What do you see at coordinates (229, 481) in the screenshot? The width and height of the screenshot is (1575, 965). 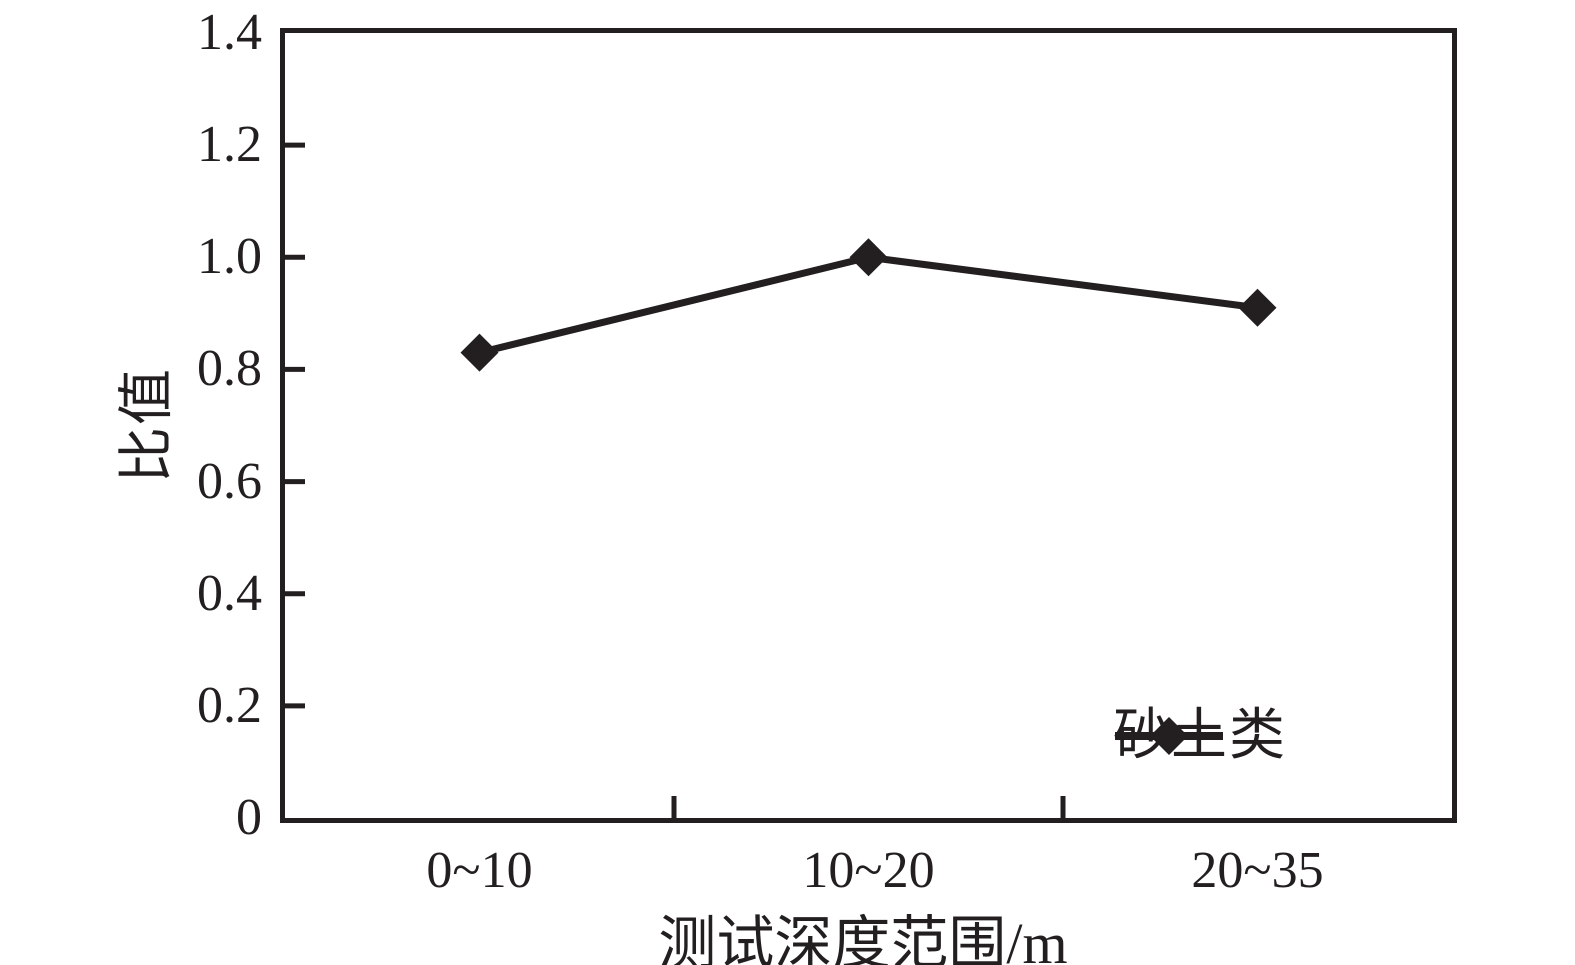 I see `y-tick-label: 0.6` at bounding box center [229, 481].